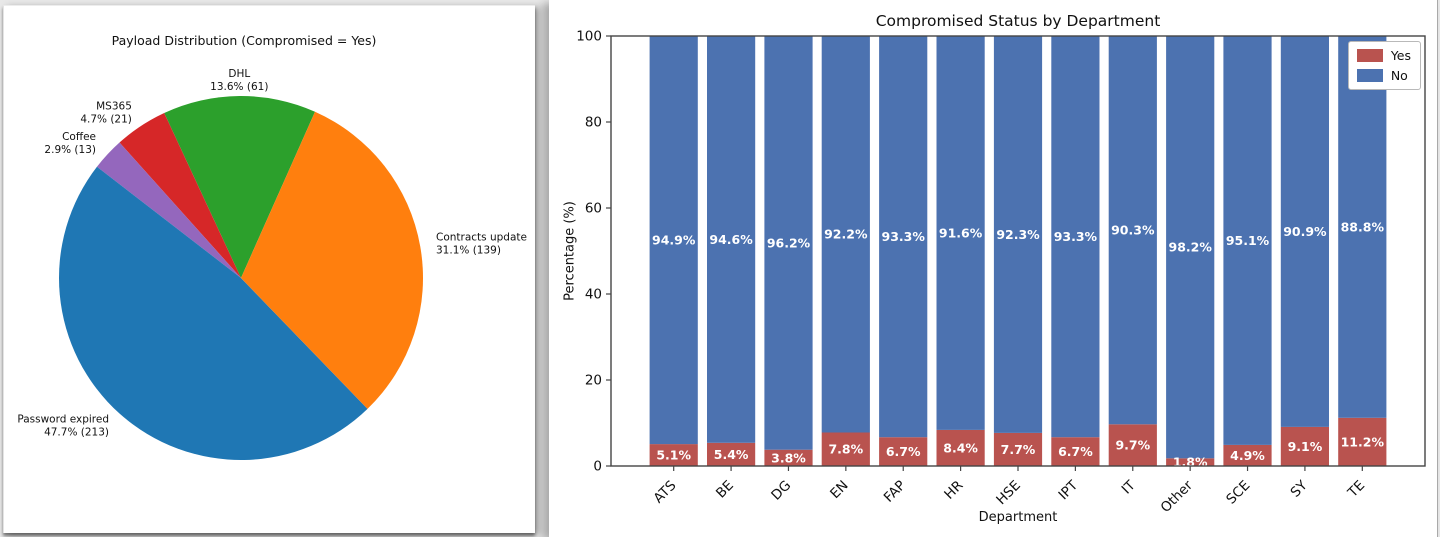  I want to click on bar-value-label-yes-HR: 8.4%, so click(960, 447).